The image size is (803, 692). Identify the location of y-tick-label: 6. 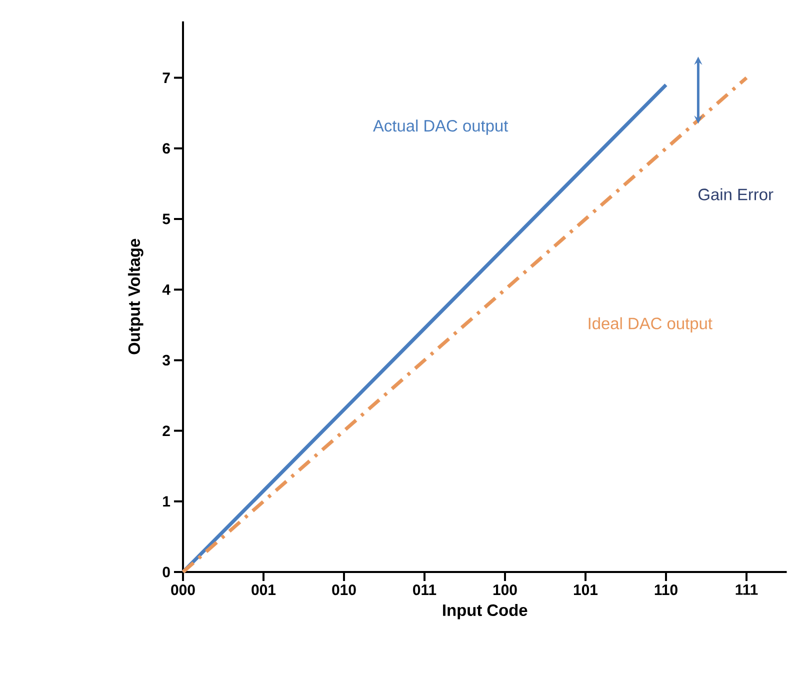
(166, 148).